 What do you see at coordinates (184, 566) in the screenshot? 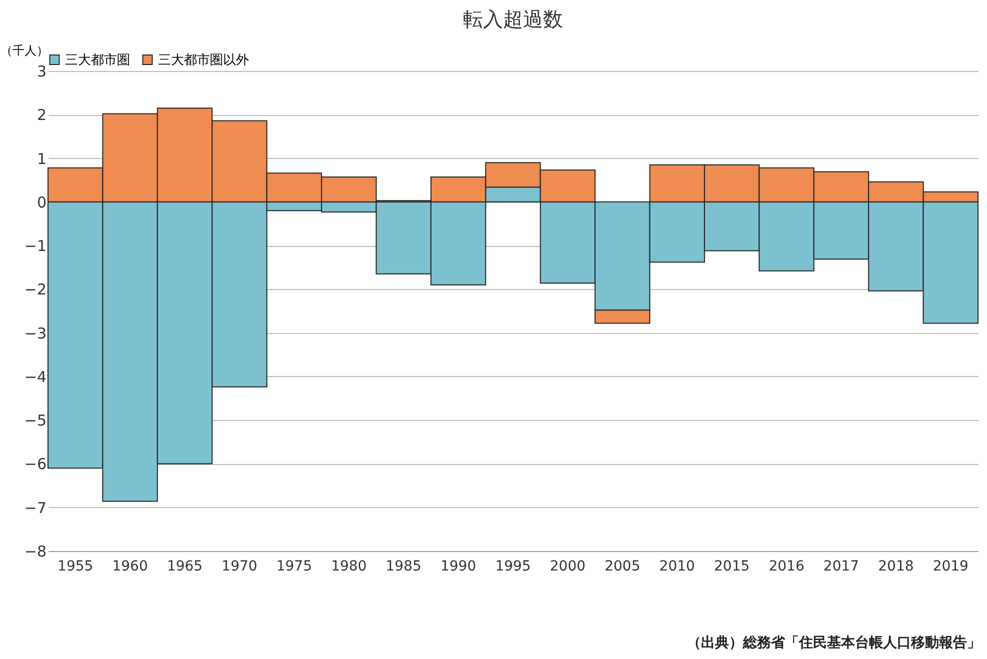
I see `x-tick-label: 1965` at bounding box center [184, 566].